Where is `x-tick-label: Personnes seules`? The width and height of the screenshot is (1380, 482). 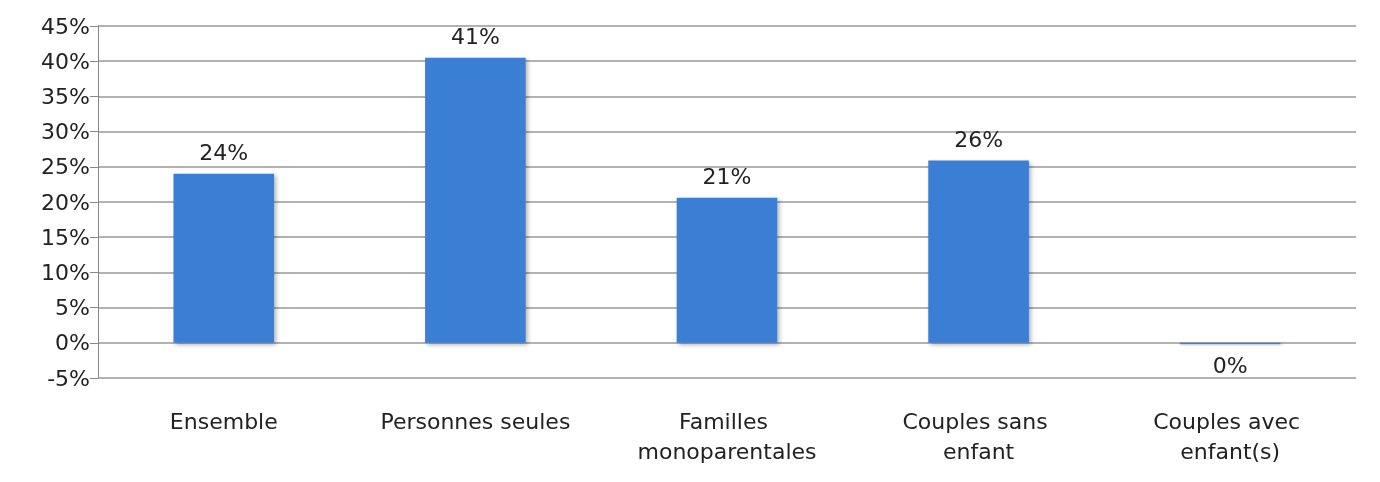 x-tick-label: Personnes seules is located at coordinates (475, 421).